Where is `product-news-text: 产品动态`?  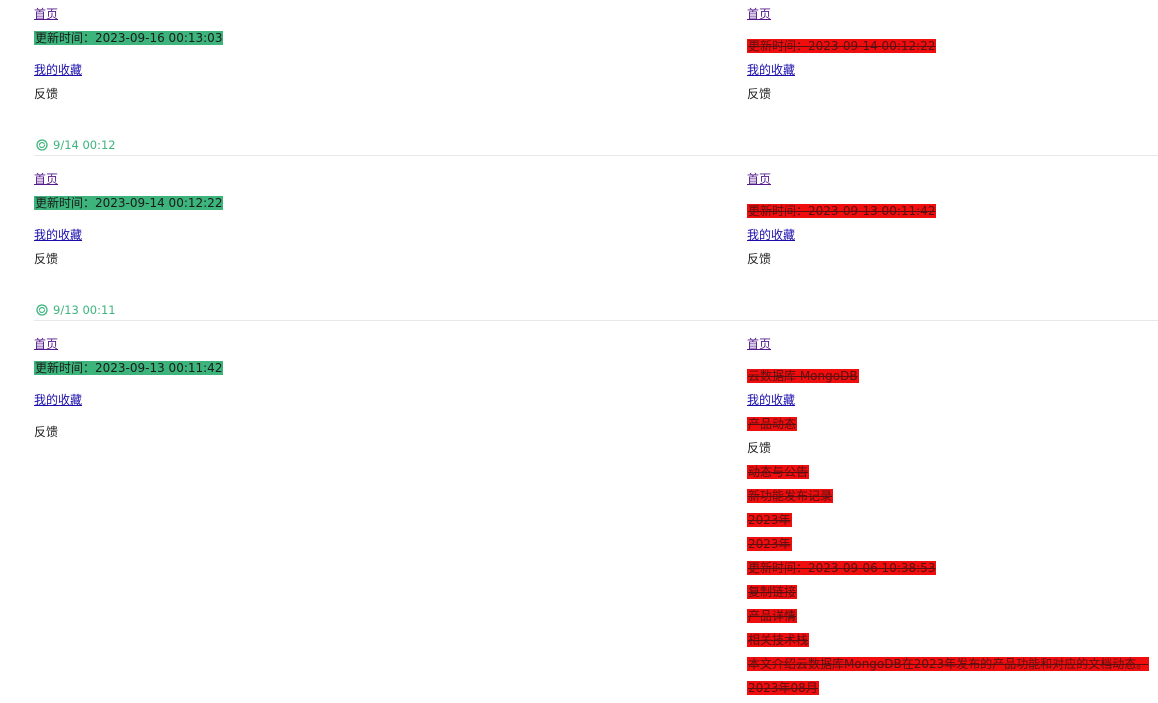
product-news-text: 产品动态 is located at coordinates (772, 424).